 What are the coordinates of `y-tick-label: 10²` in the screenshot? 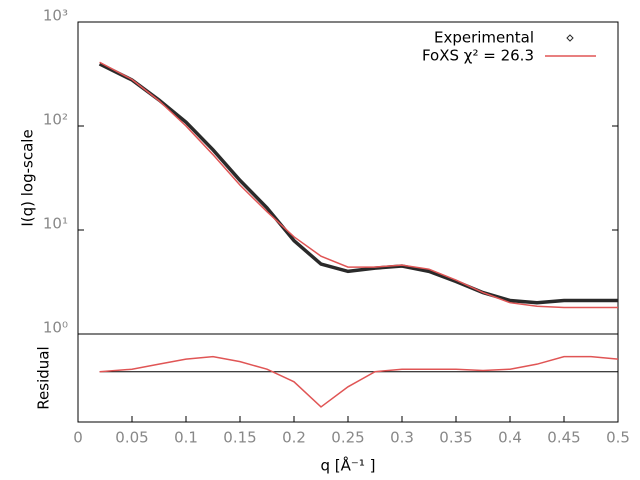 It's located at (55, 120).